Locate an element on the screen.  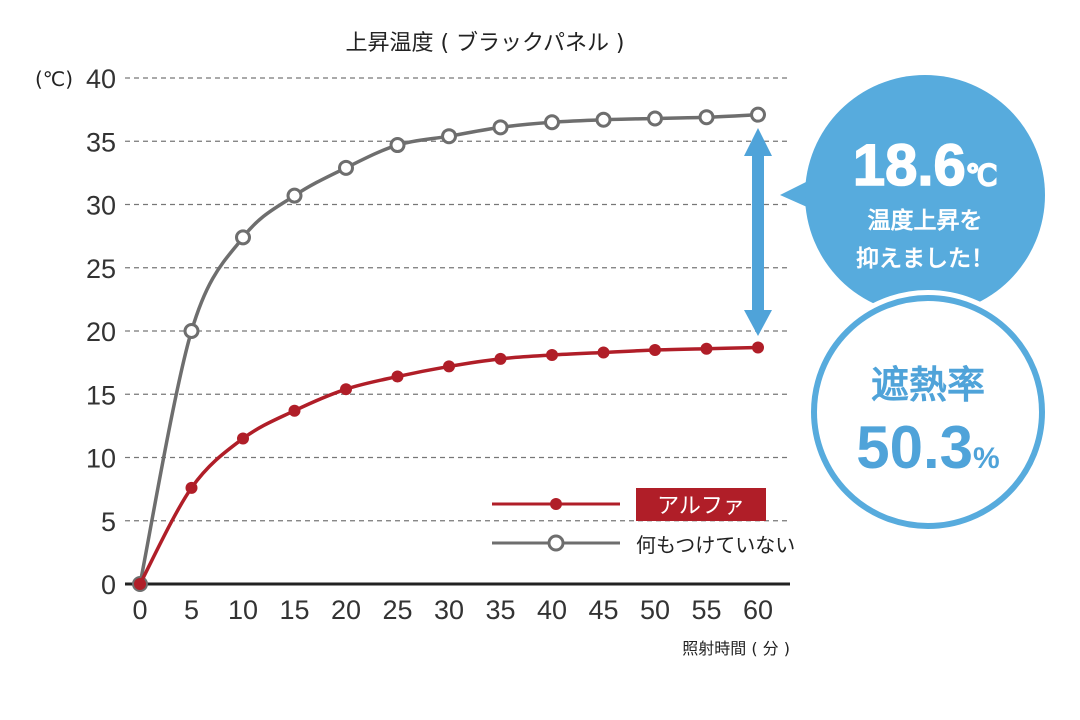
x-axis-label: 照射時間 ( 分 ) is located at coordinates (736, 648).